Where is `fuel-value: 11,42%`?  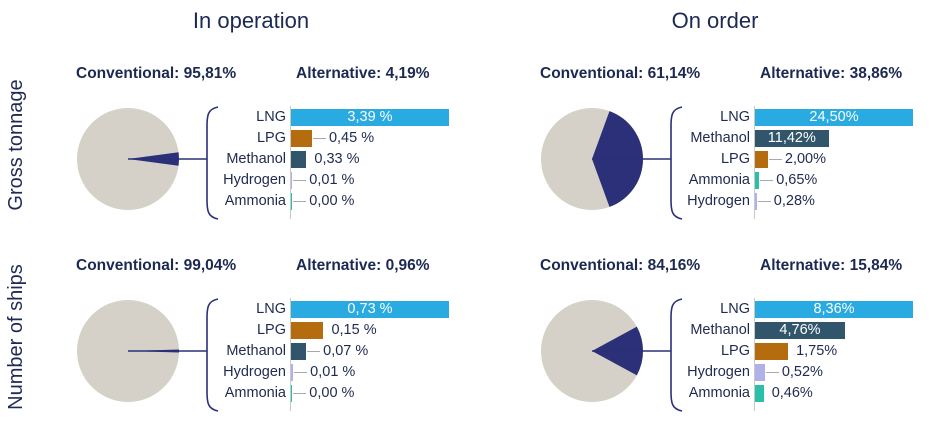 fuel-value: 11,42% is located at coordinates (791, 138).